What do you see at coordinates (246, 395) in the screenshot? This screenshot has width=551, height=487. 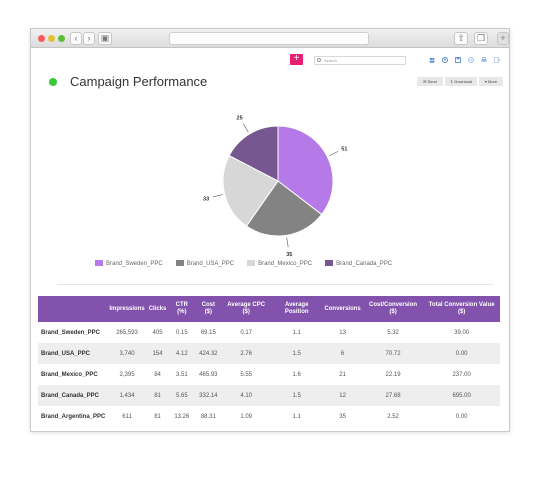 I see `table-cell: 4.10` at bounding box center [246, 395].